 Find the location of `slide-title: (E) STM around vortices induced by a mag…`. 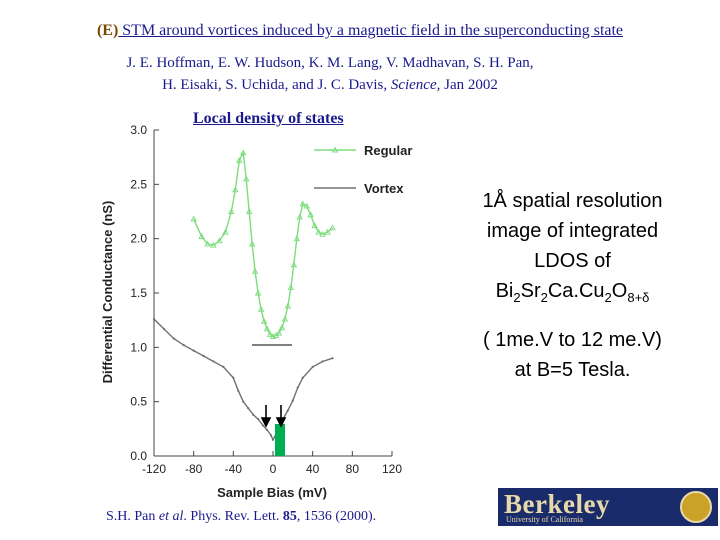

slide-title: (E) STM around vortices induced by a mag… is located at coordinates (360, 31).